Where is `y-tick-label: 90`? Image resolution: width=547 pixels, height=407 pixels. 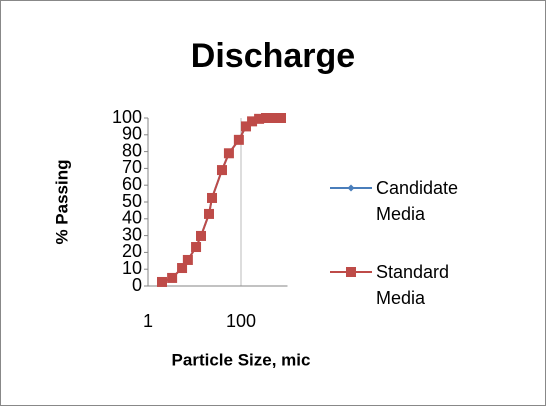 y-tick-label: 90 is located at coordinates (132, 134).